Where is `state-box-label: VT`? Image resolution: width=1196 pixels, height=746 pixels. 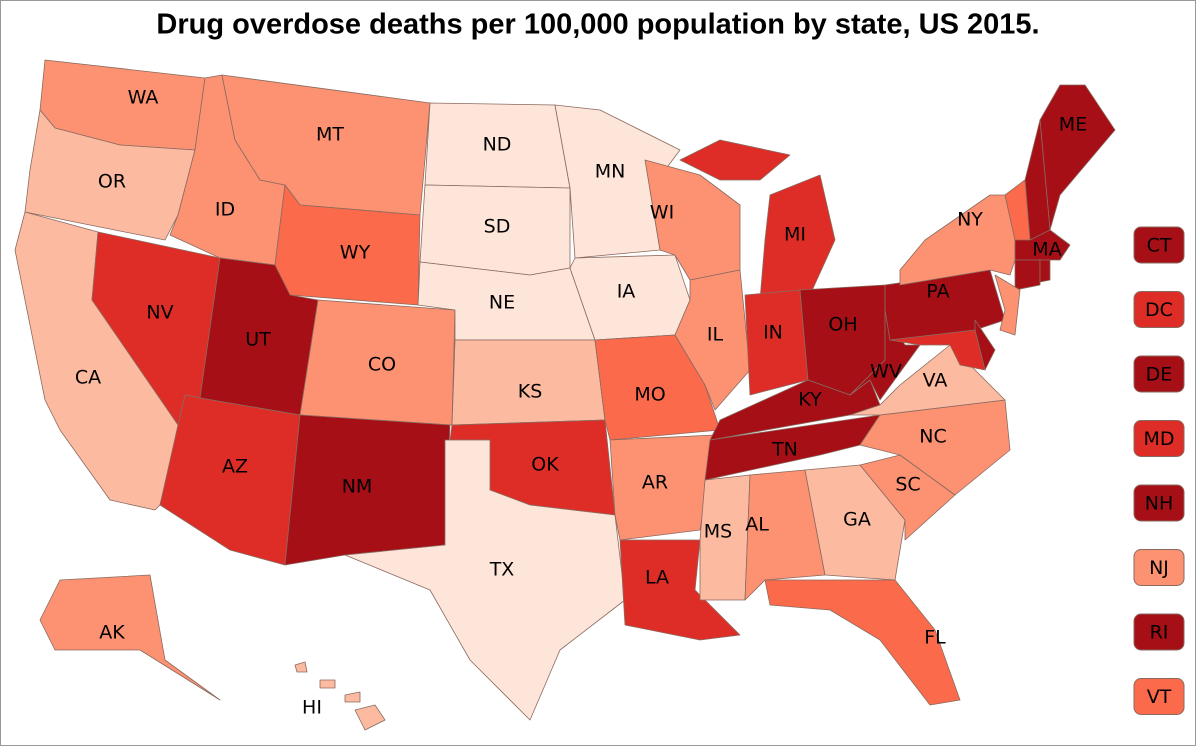
state-box-label: VT is located at coordinates (1159, 697).